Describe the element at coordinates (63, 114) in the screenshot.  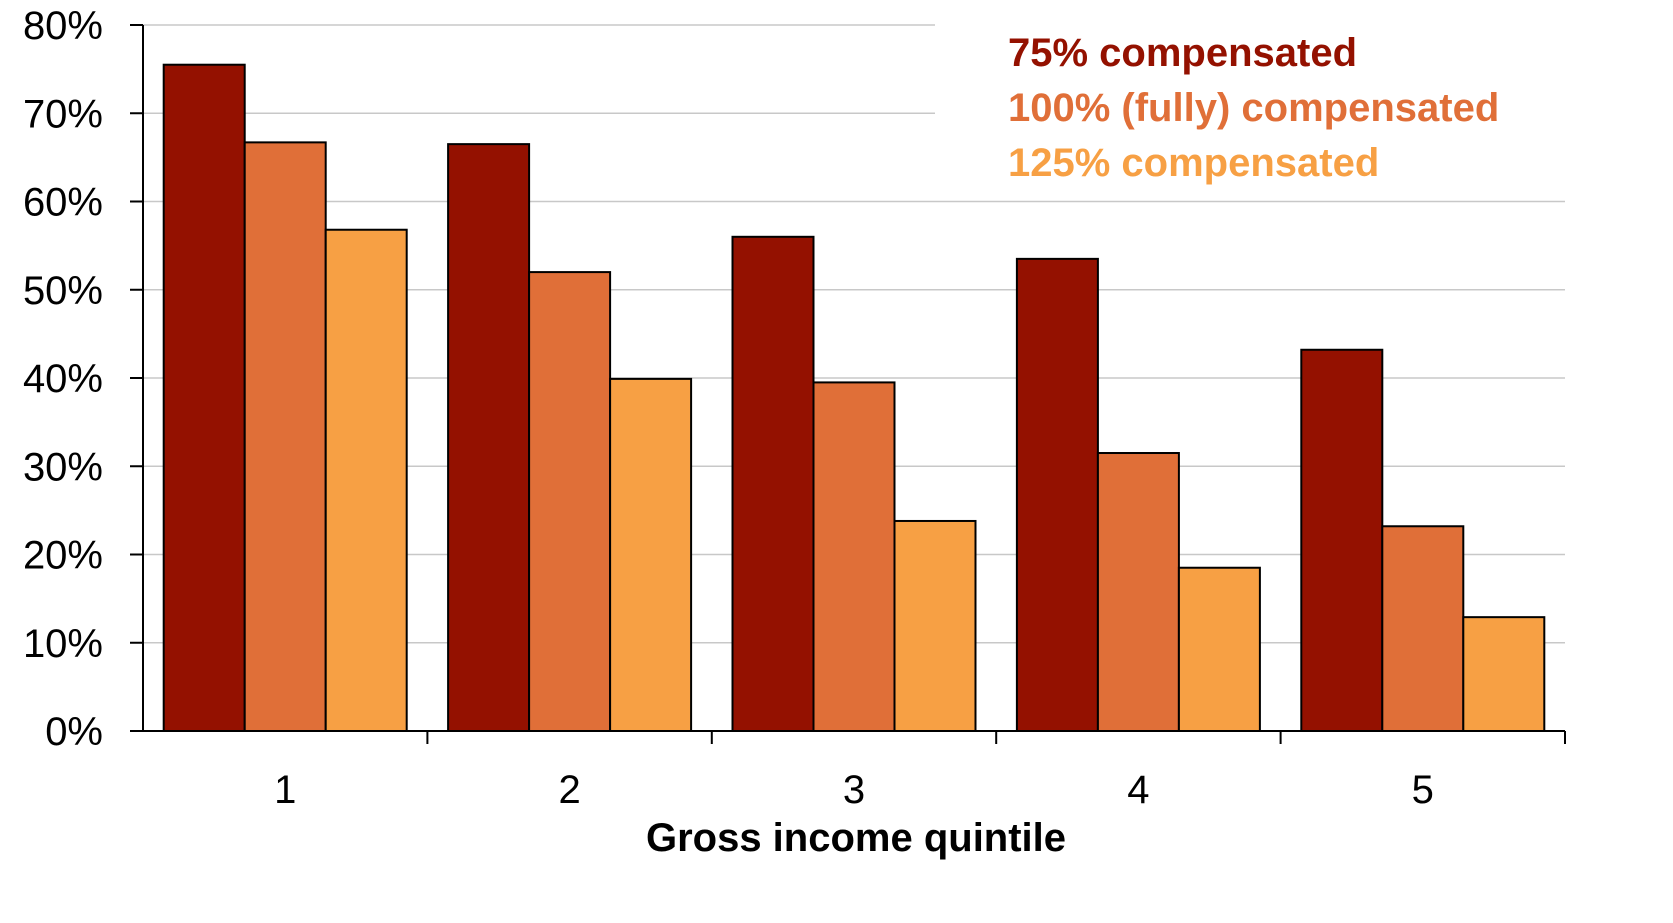
I see `y-tick-label: 70%` at that location.